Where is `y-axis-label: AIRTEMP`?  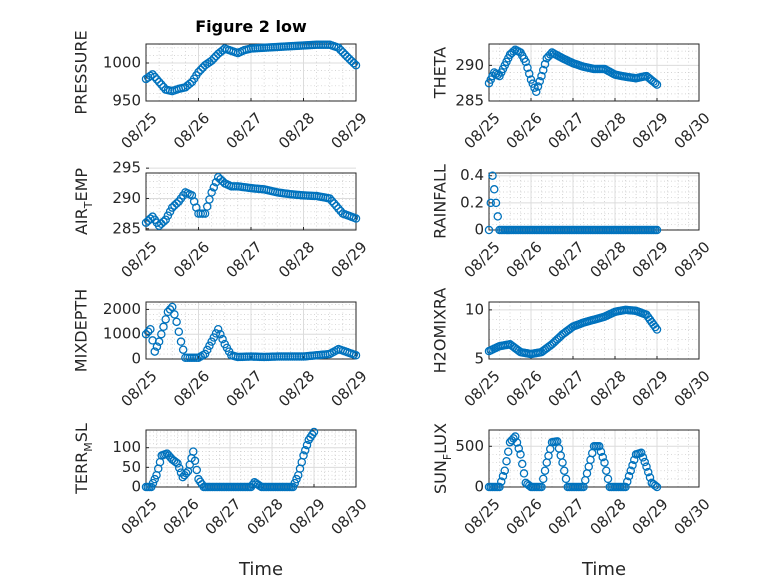
y-axis-label: AIRTEMP is located at coordinates (83, 201).